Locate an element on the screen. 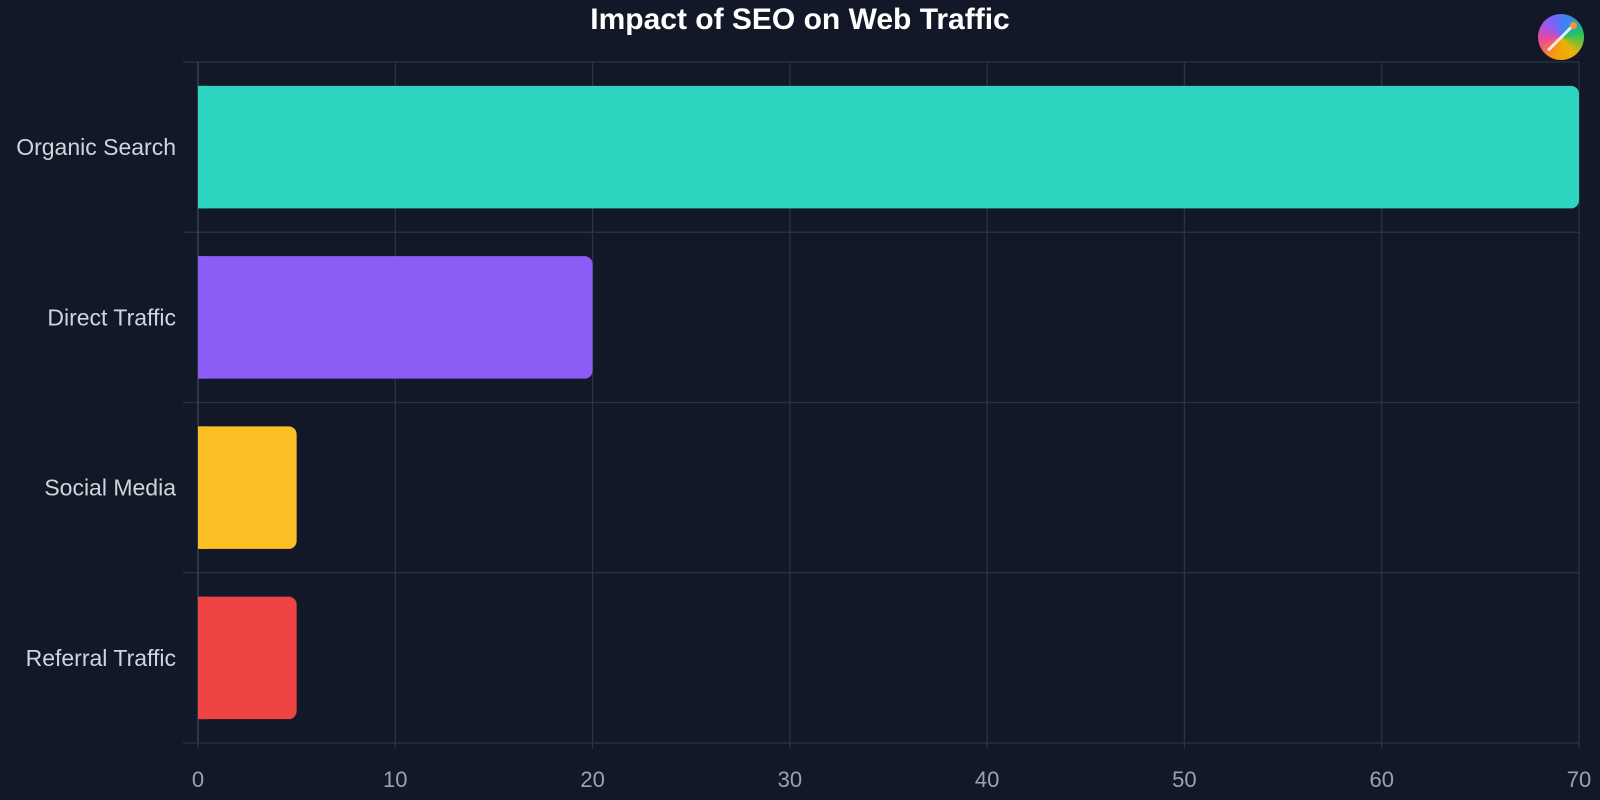 The height and width of the screenshot is (800, 1600). x-tick-label: 10 is located at coordinates (395, 779).